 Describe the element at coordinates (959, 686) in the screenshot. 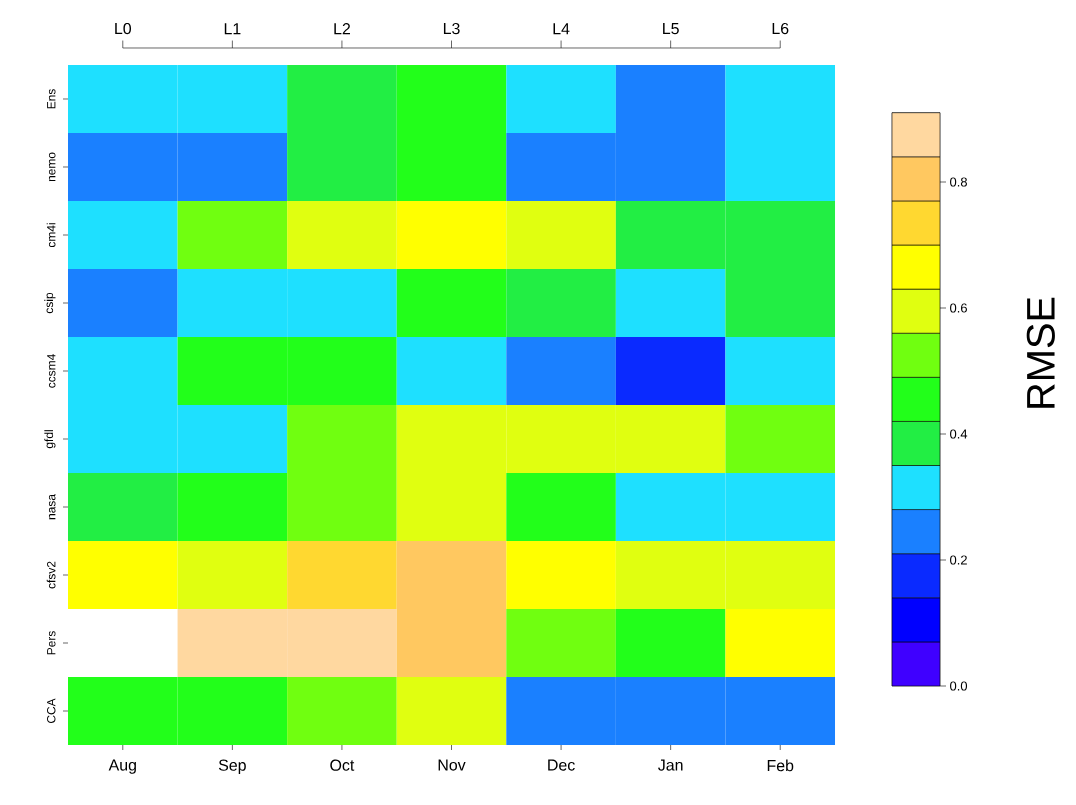

I see `color-bar-label: 0.0` at that location.